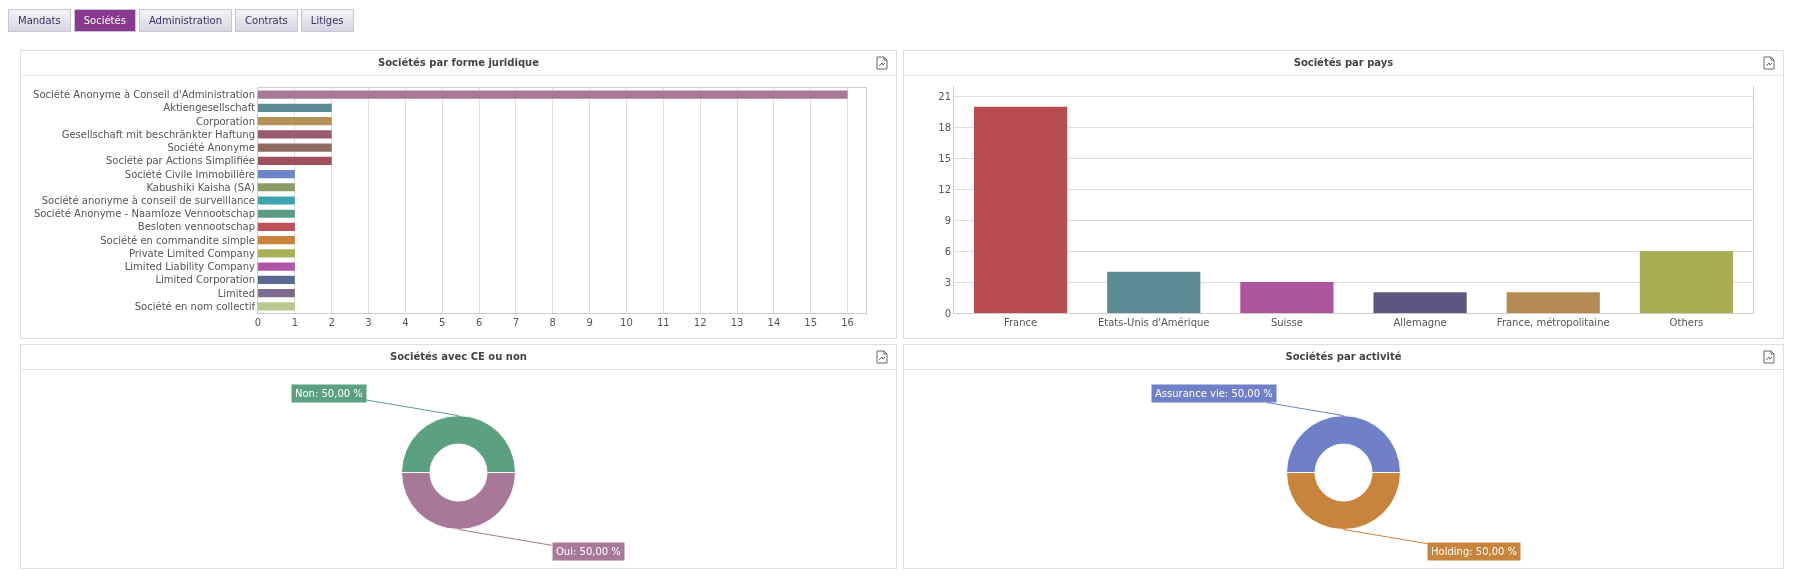 Image resolution: width=1794 pixels, height=576 pixels. What do you see at coordinates (588, 551) in the screenshot?
I see `slice-label: Oui: 50,00 %` at bounding box center [588, 551].